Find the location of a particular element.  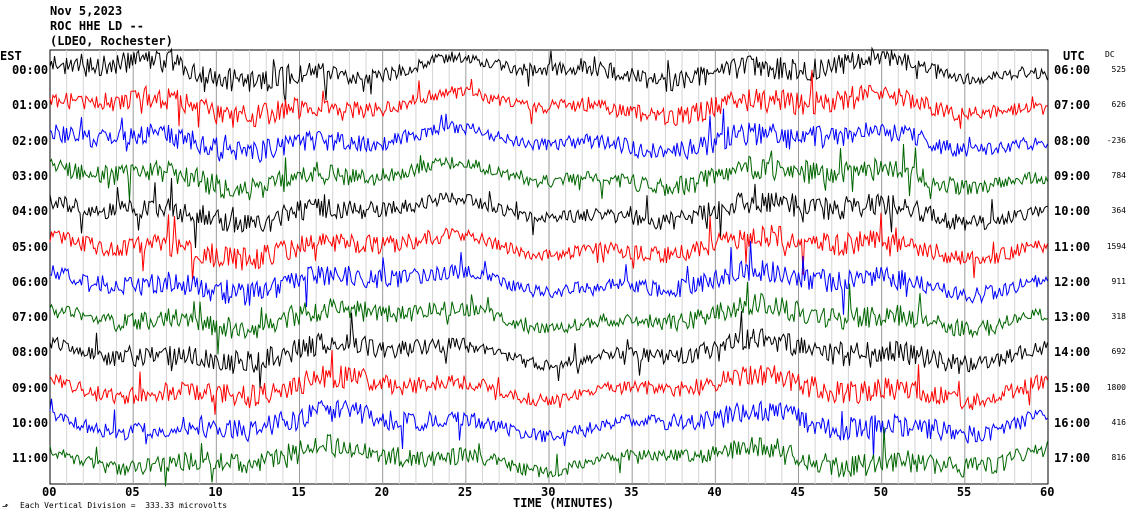

est-row-label: 01:00 is located at coordinates (30, 105).